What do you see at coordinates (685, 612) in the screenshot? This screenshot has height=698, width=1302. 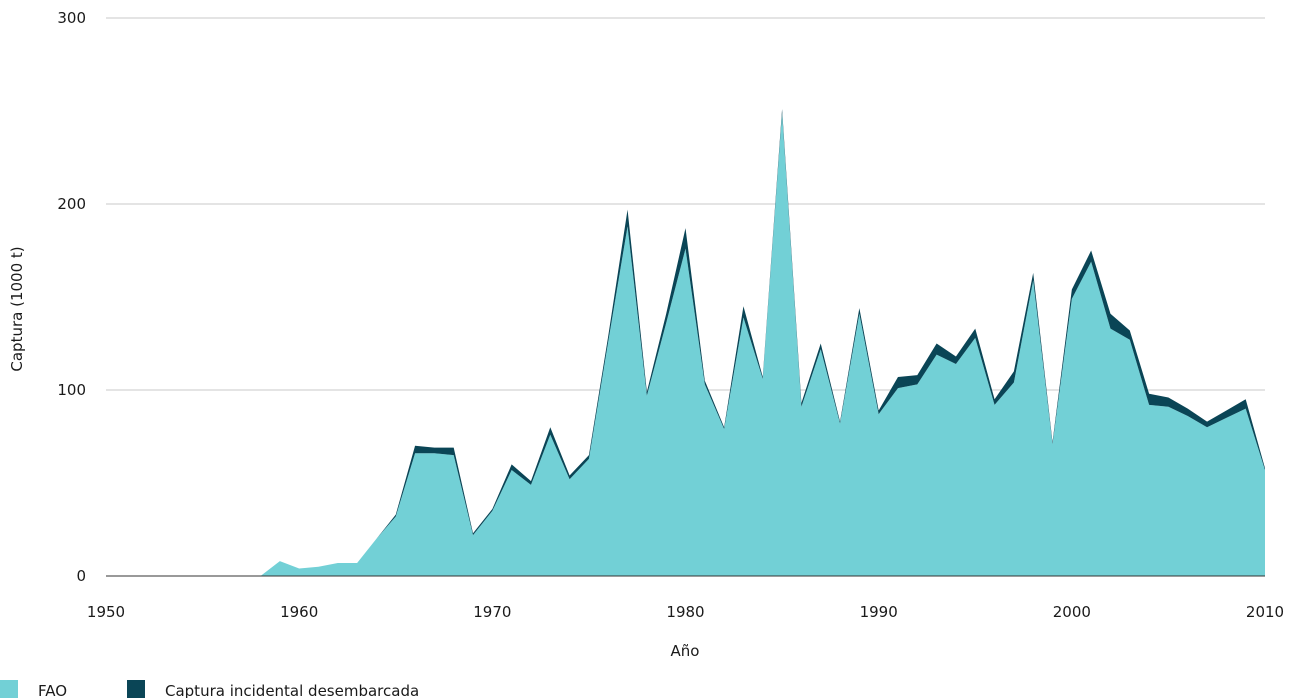 I see `x-tick-label: 1980` at bounding box center [685, 612].